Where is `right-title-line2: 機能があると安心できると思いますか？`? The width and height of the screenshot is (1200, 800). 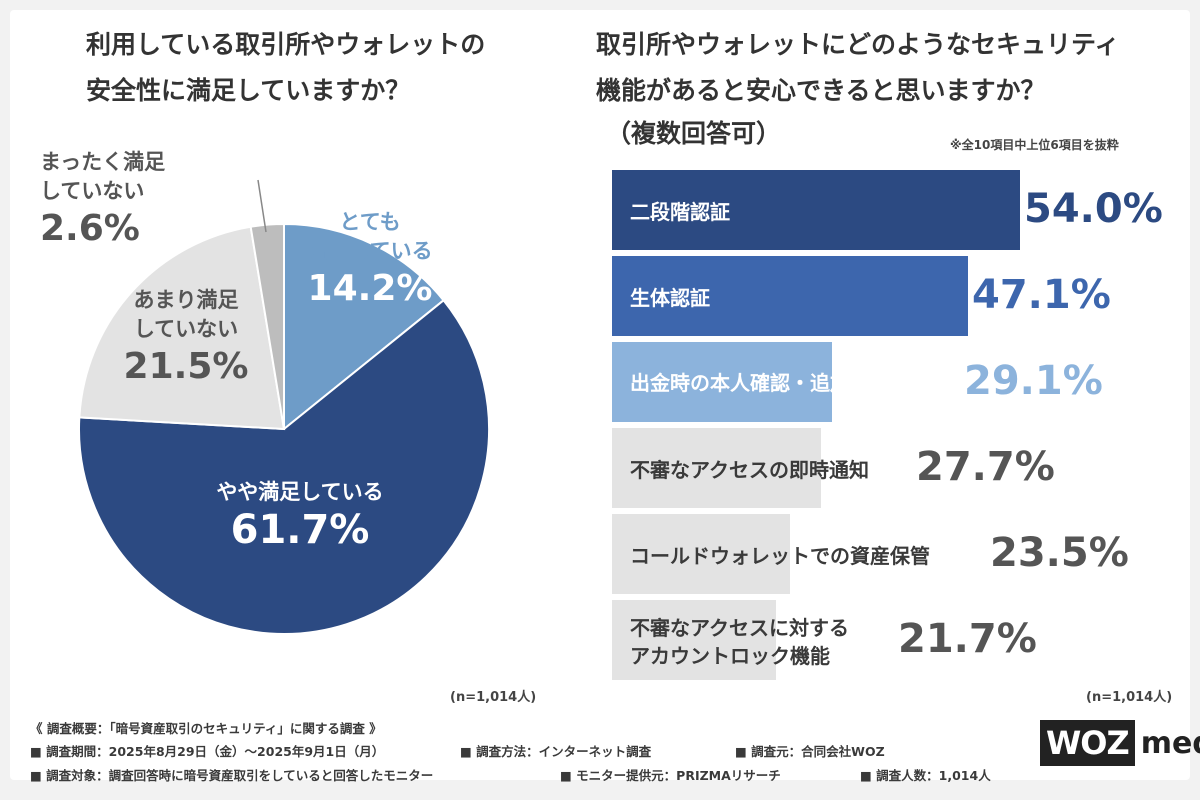 right-title-line2: 機能があると安心できると思いますか？ is located at coordinates (821, 90).